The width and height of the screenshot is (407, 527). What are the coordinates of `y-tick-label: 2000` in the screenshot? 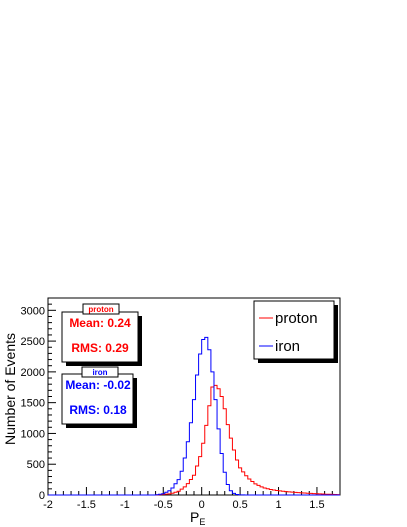 It's located at (33, 373).